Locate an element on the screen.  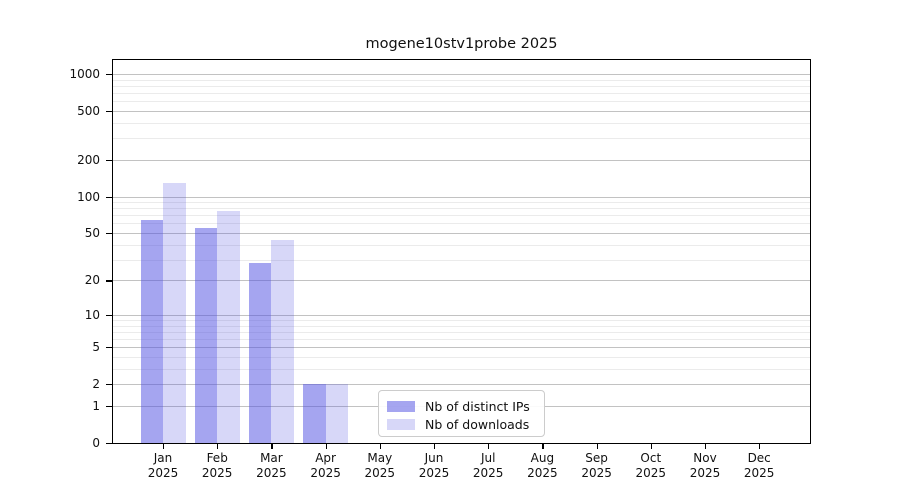
x-tick-label: Mar 2025 is located at coordinates (271, 466).